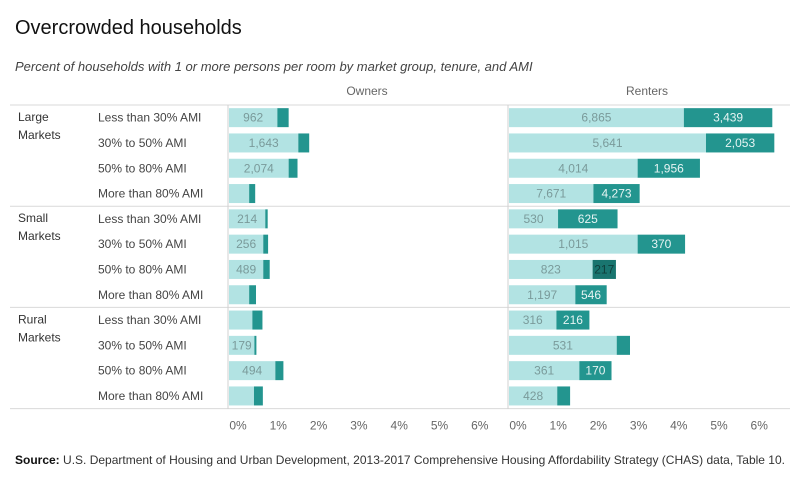 This screenshot has height=499, width=799. I want to click on group-label: Rural Markets, so click(39, 328).